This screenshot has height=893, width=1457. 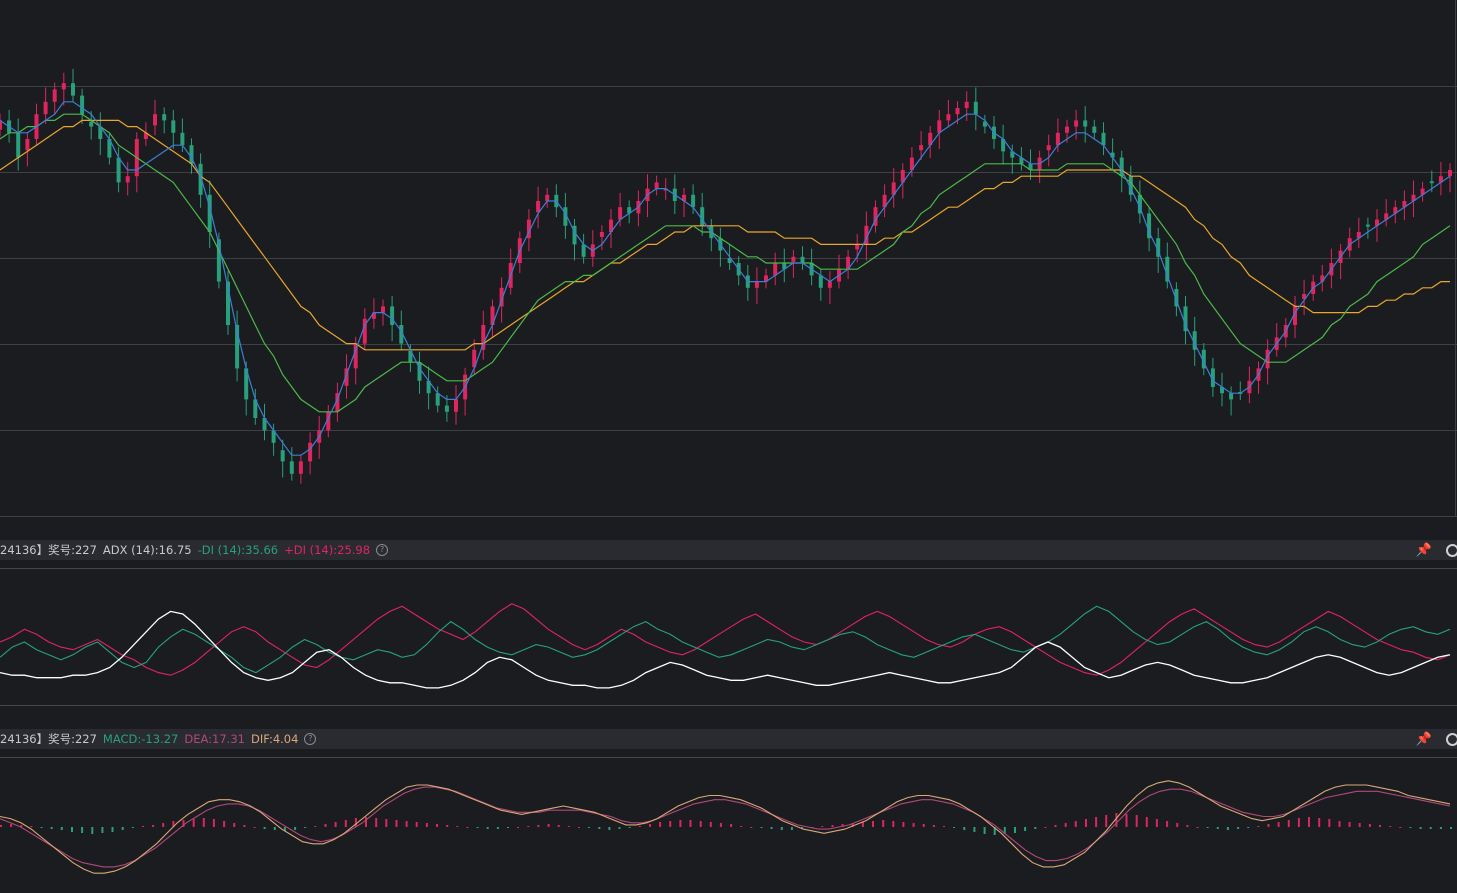 What do you see at coordinates (311, 550) in the screenshot?
I see `plus-di-label: +DI (14):` at bounding box center [311, 550].